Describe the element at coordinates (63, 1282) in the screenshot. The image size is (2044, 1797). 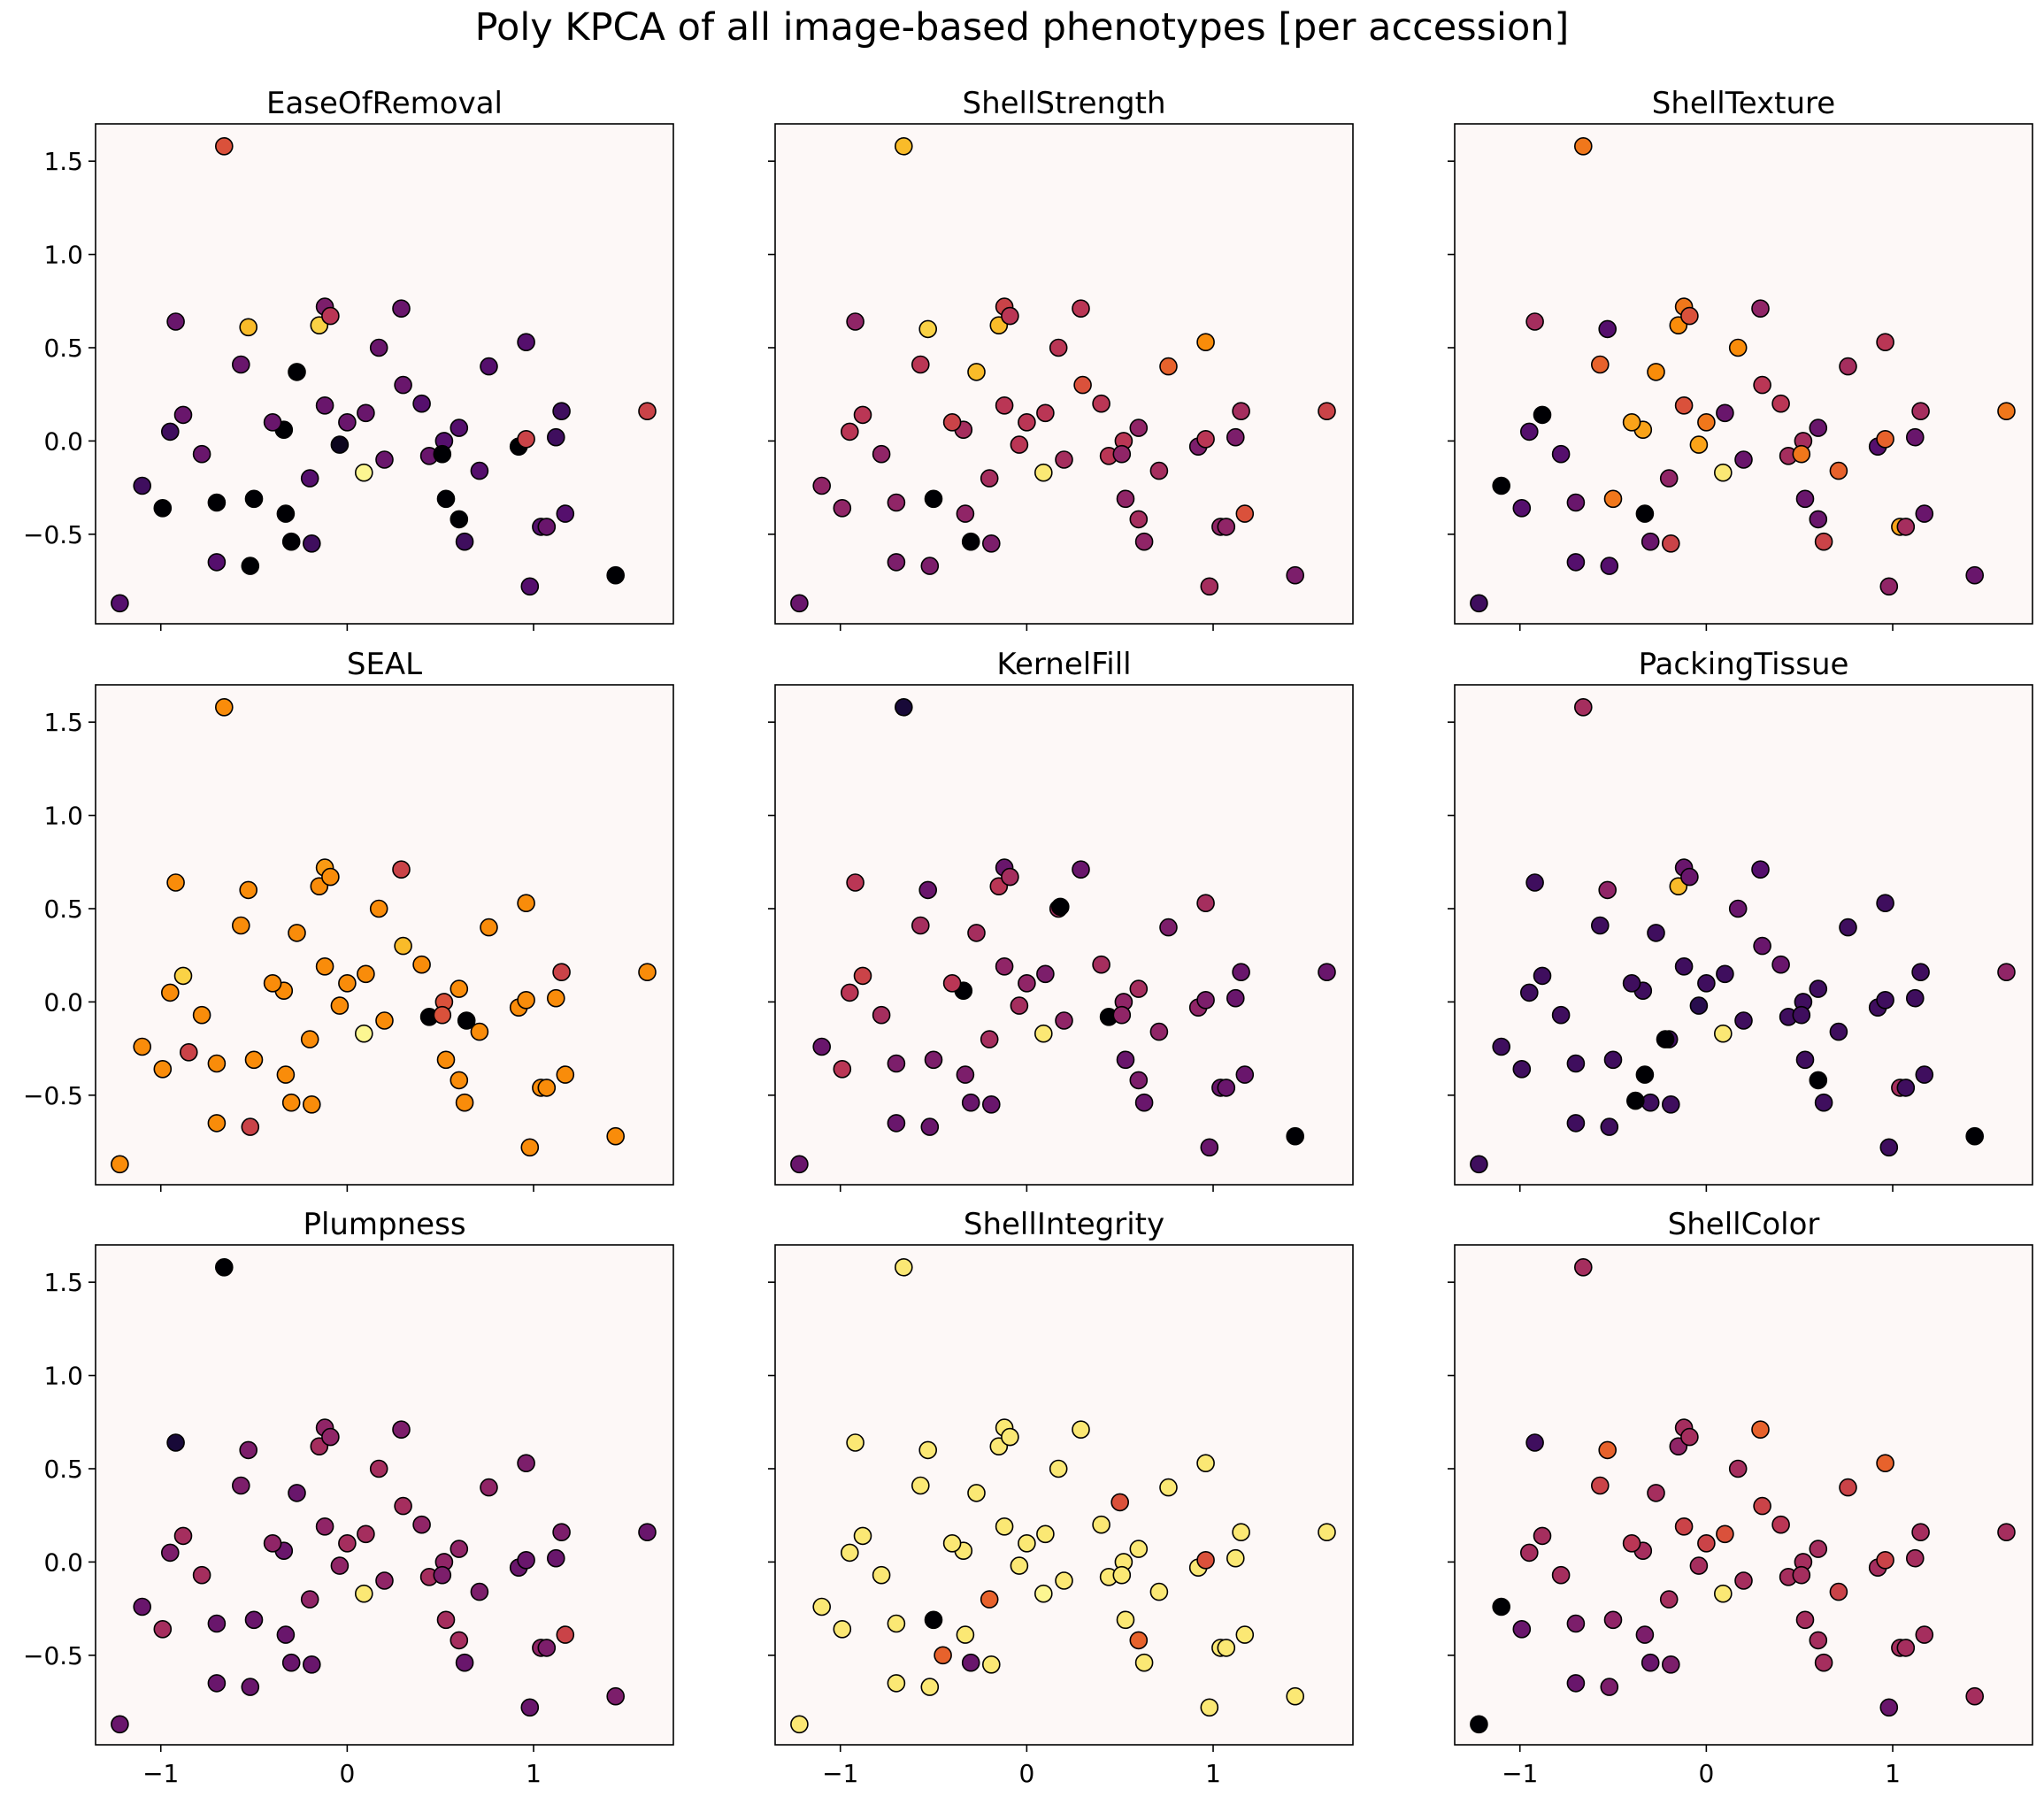
I see `y-tick-label: 1.5` at that location.